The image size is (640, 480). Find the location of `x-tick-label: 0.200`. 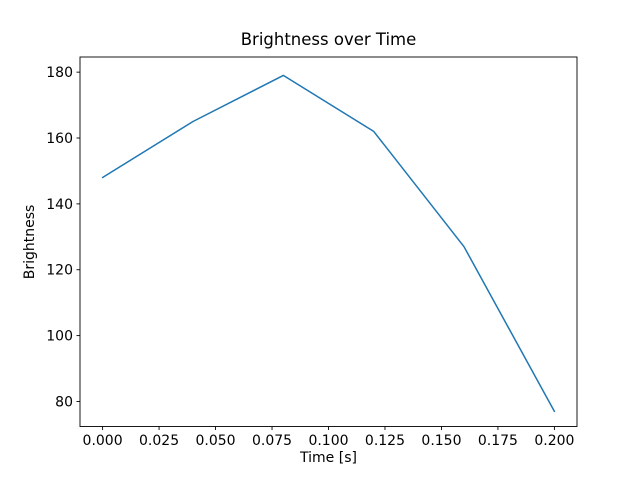

x-tick-label: 0.200 is located at coordinates (554, 441).